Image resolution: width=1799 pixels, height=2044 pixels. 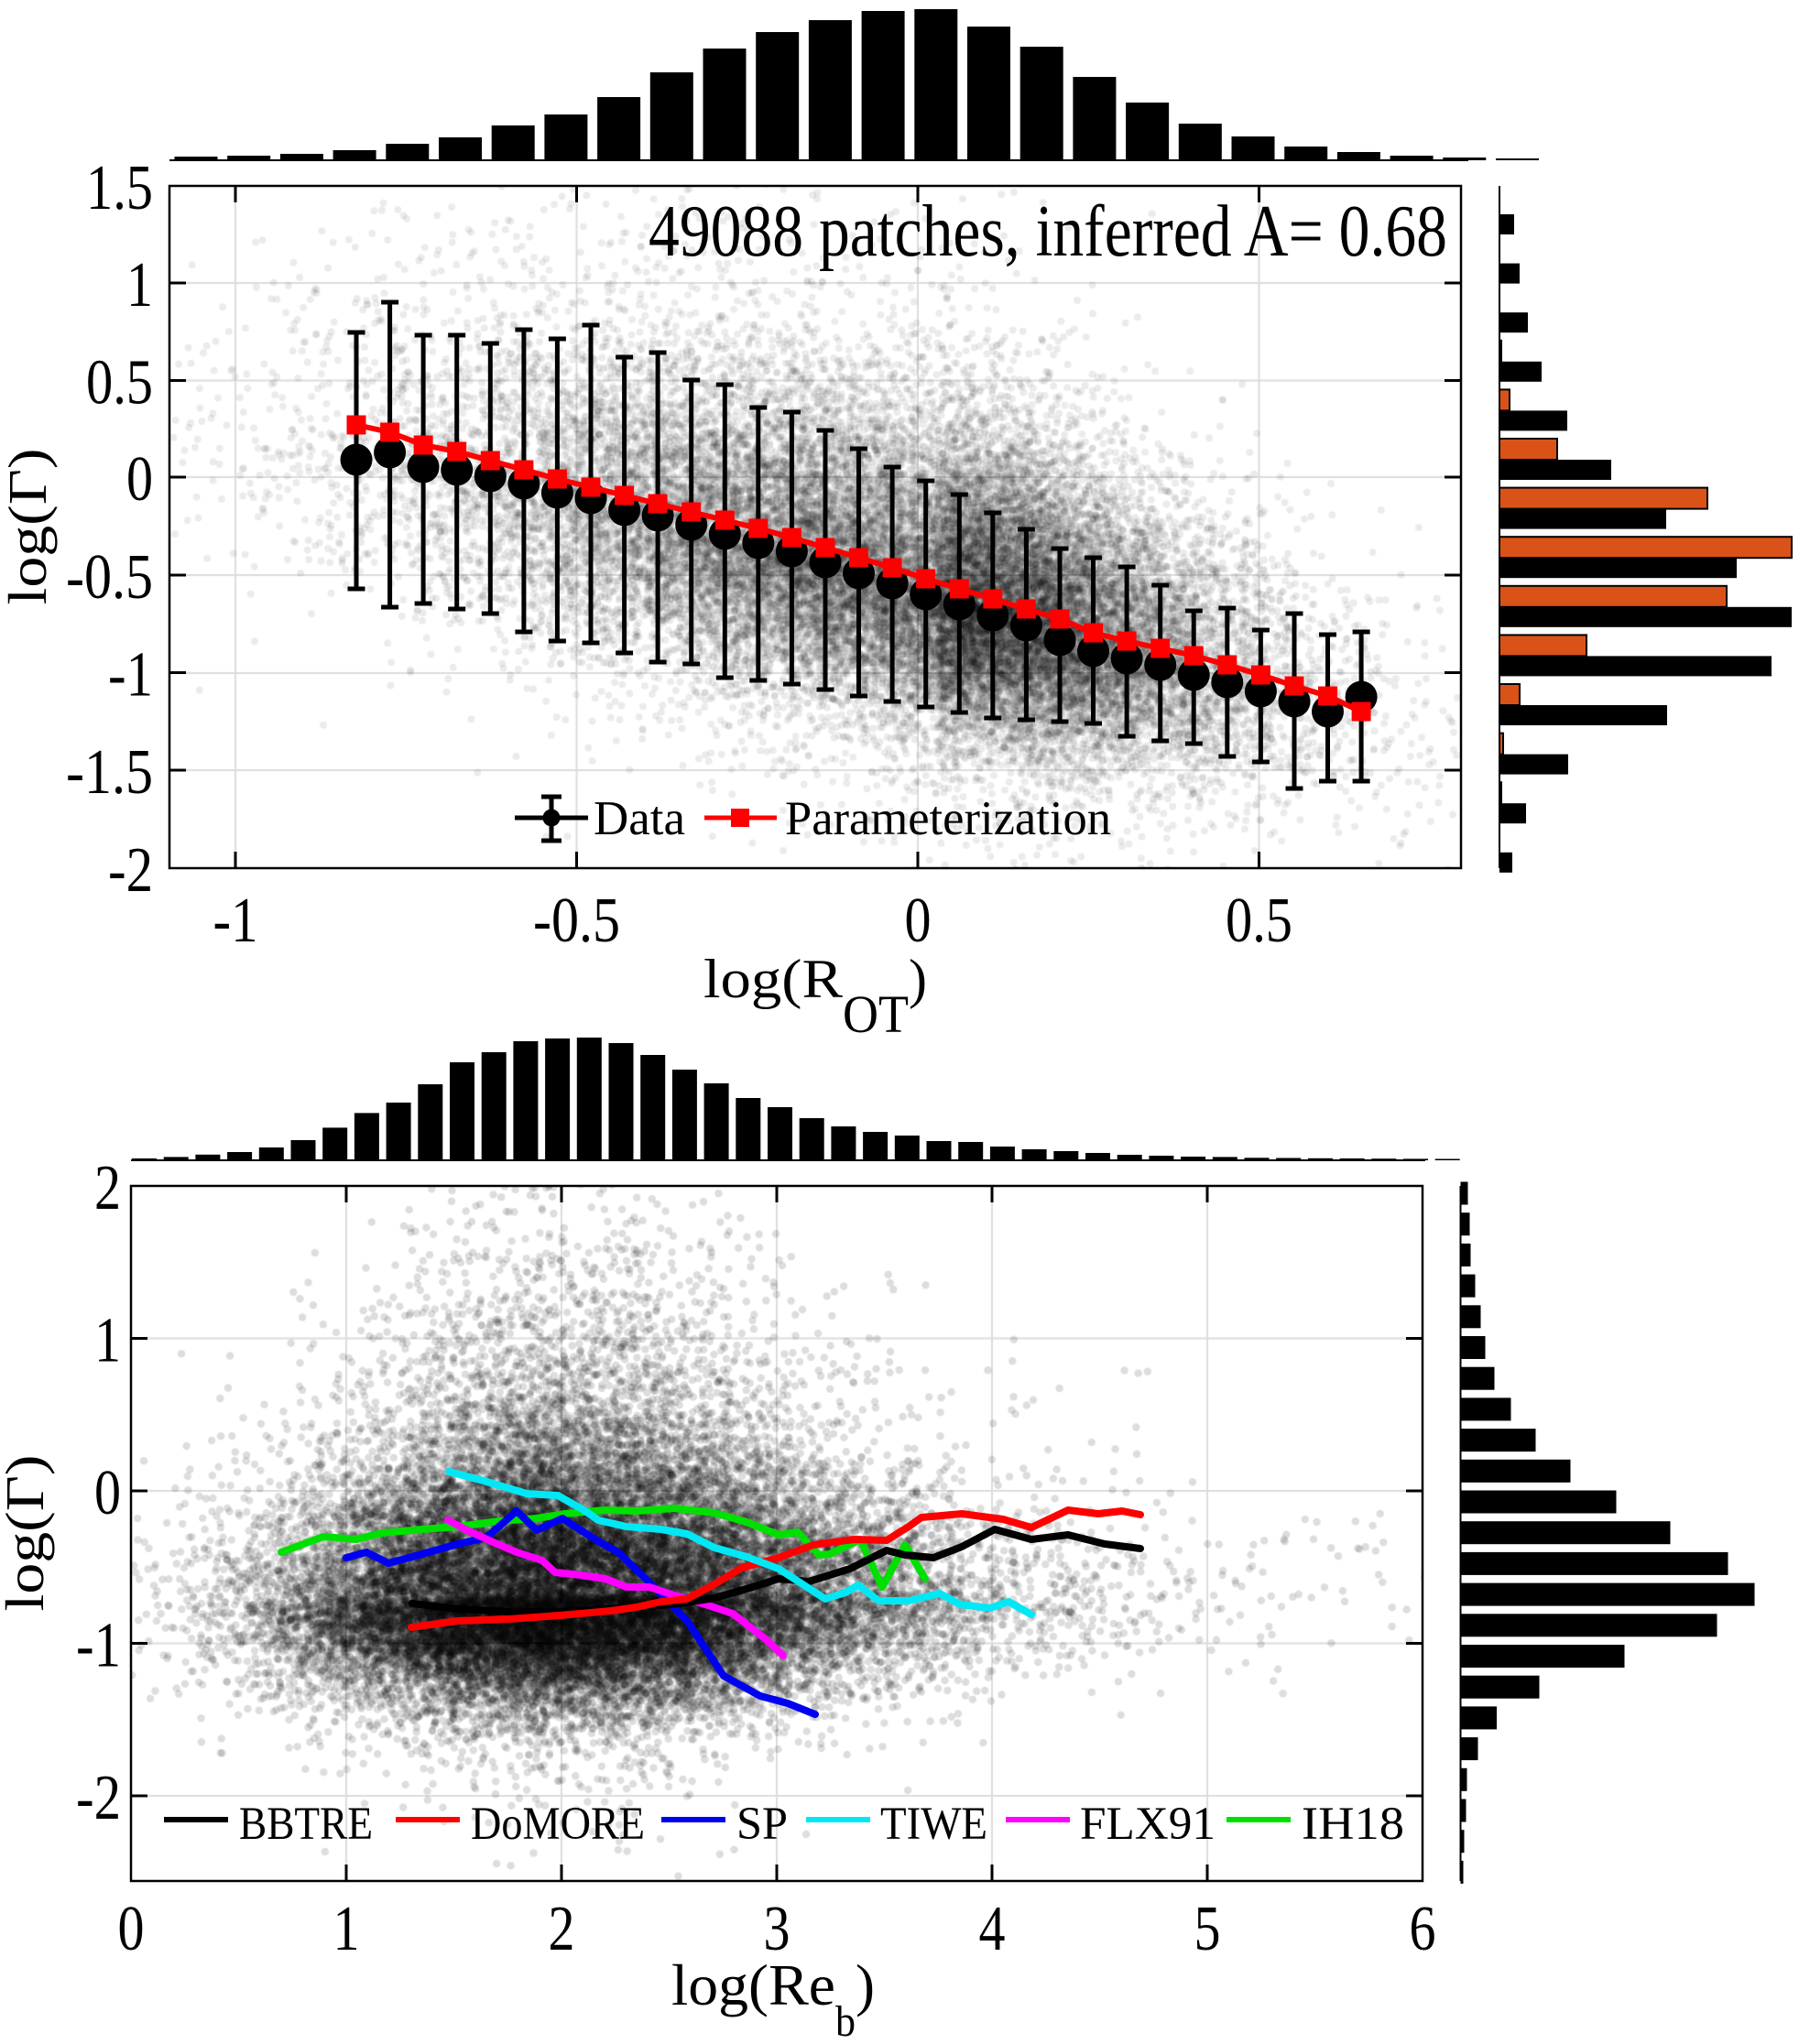 What do you see at coordinates (1353, 1824) in the screenshot?
I see `svg-text: IH18` at bounding box center [1353, 1824].